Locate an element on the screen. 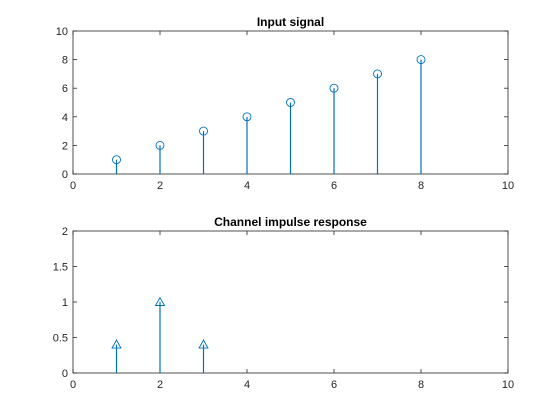 The image size is (560, 420). y-tick-label: 4 is located at coordinates (65, 118).